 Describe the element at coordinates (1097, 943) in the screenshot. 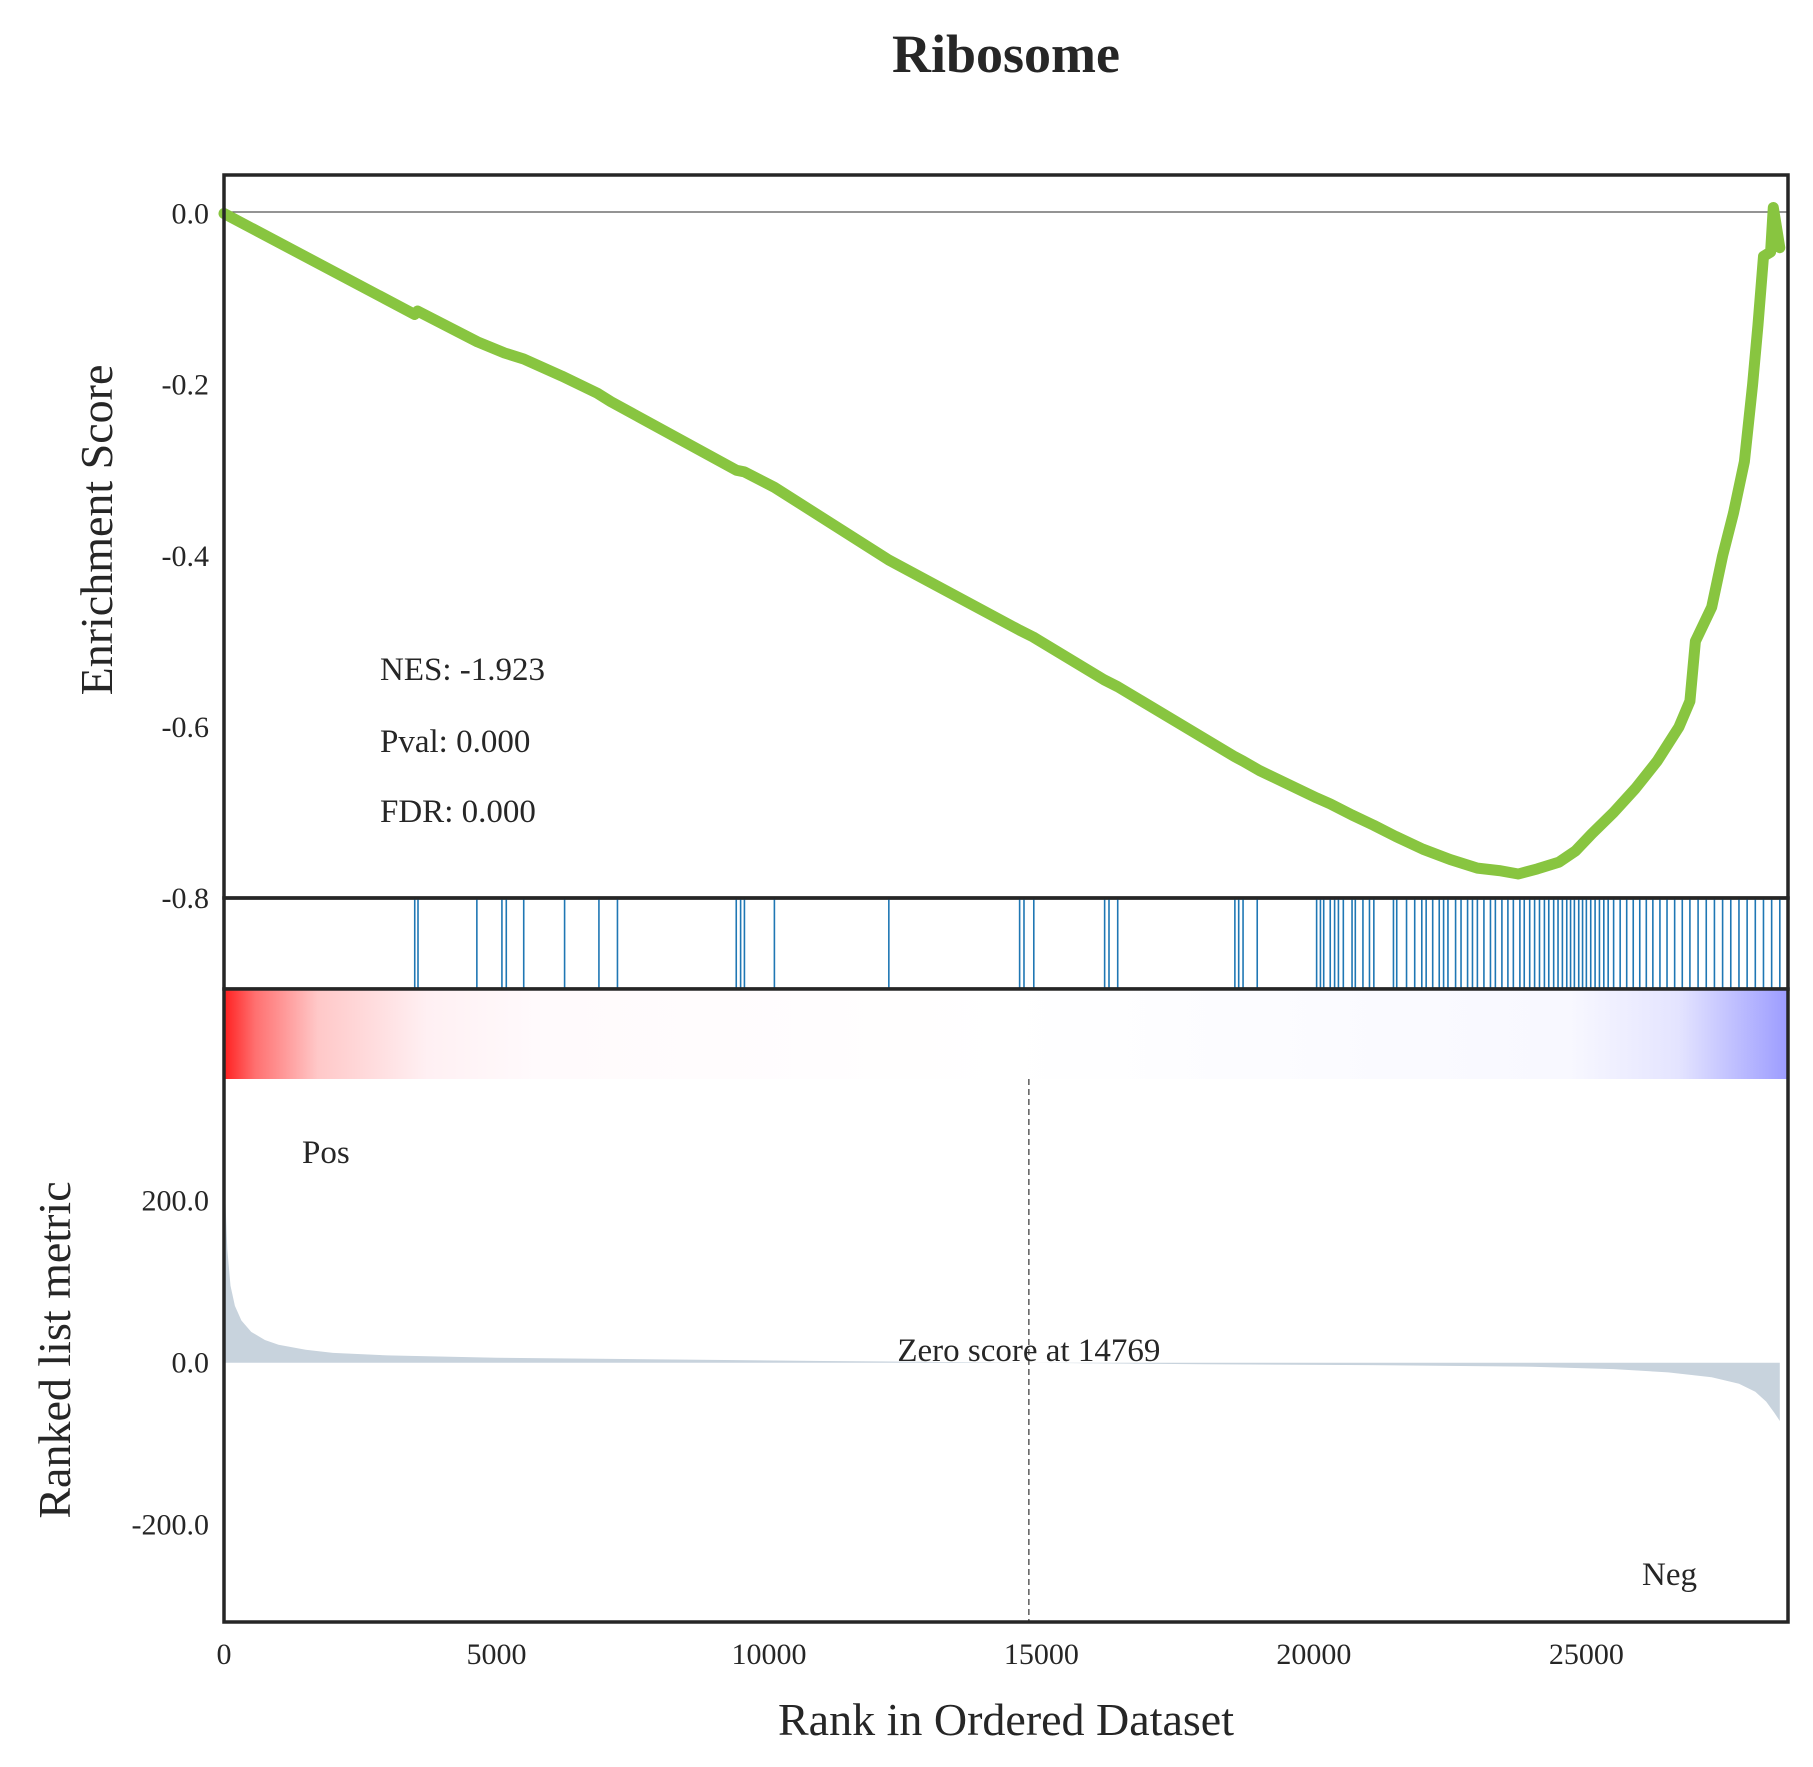

I see `gene-hits` at that location.